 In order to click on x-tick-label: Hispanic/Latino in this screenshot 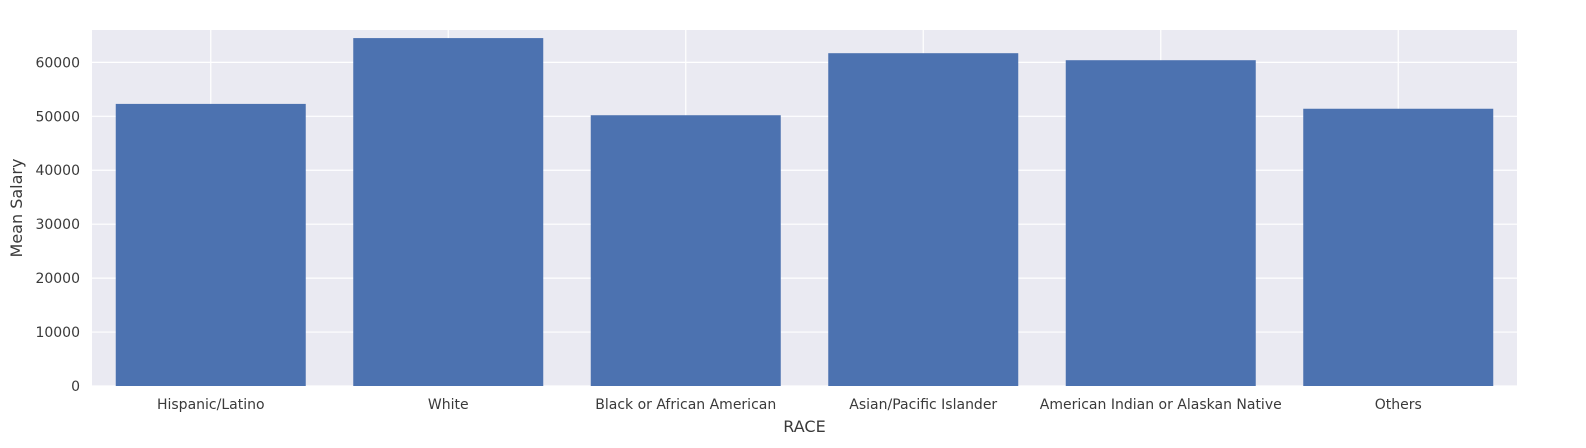, I will do `click(211, 405)`.